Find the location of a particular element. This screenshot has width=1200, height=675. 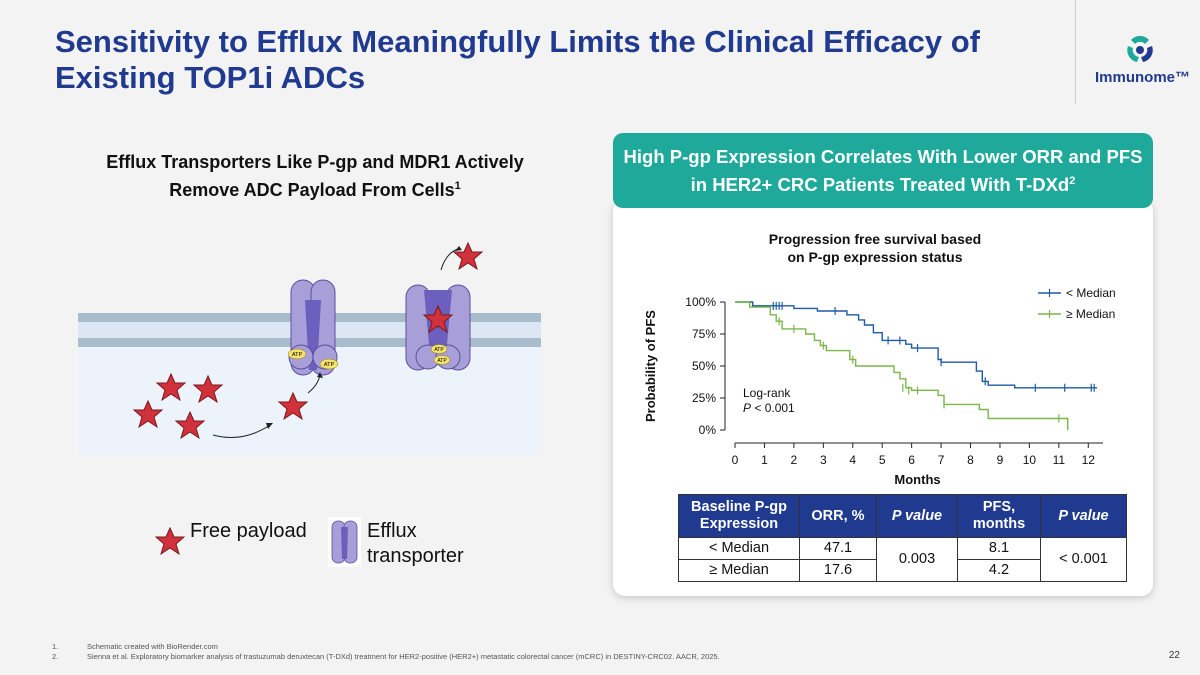

company-logo: Immunome™ is located at coordinates (1143, 60).